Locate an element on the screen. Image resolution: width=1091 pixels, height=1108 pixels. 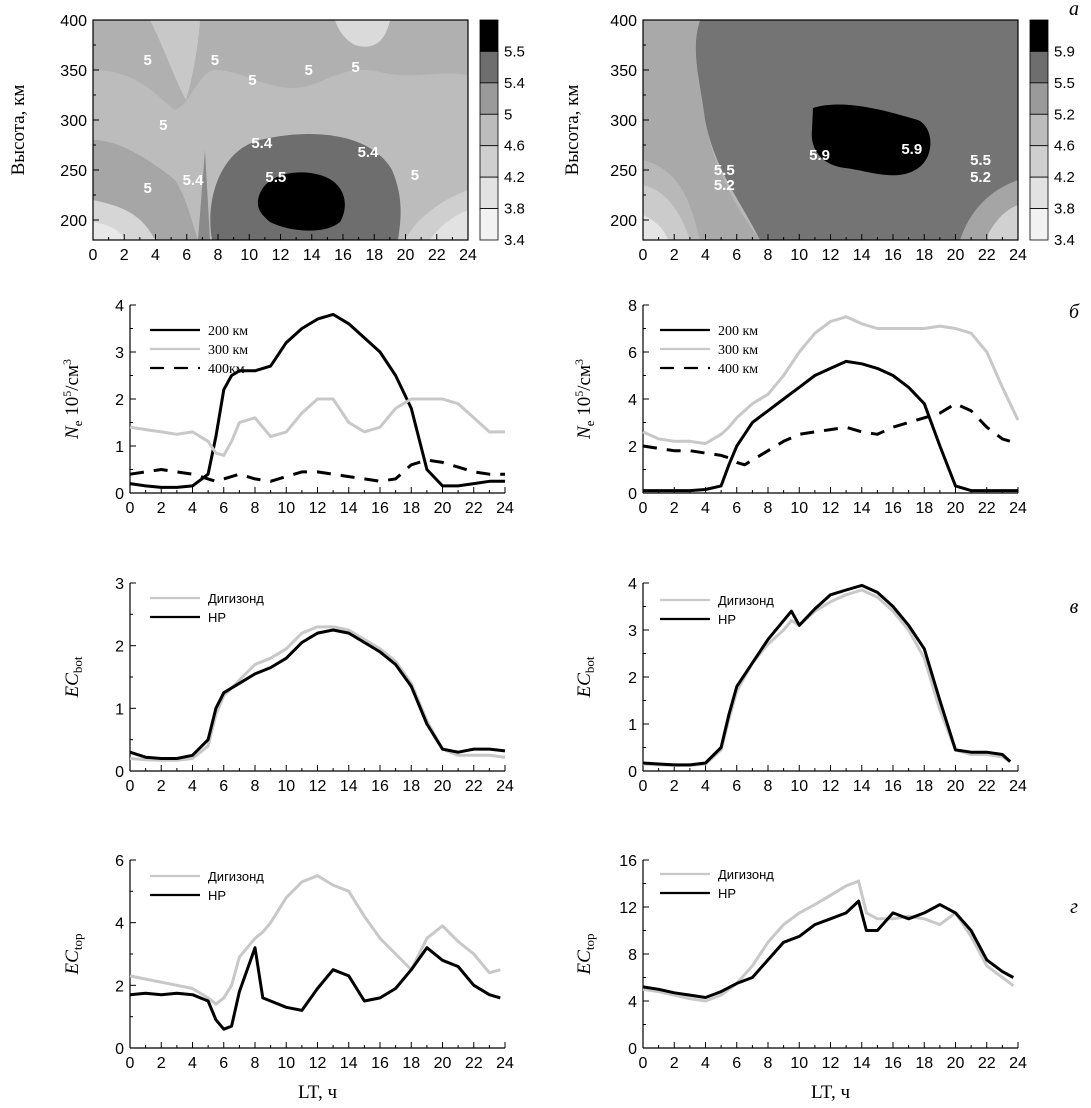
y-title-sup: 5 is located at coordinates (579, 394).